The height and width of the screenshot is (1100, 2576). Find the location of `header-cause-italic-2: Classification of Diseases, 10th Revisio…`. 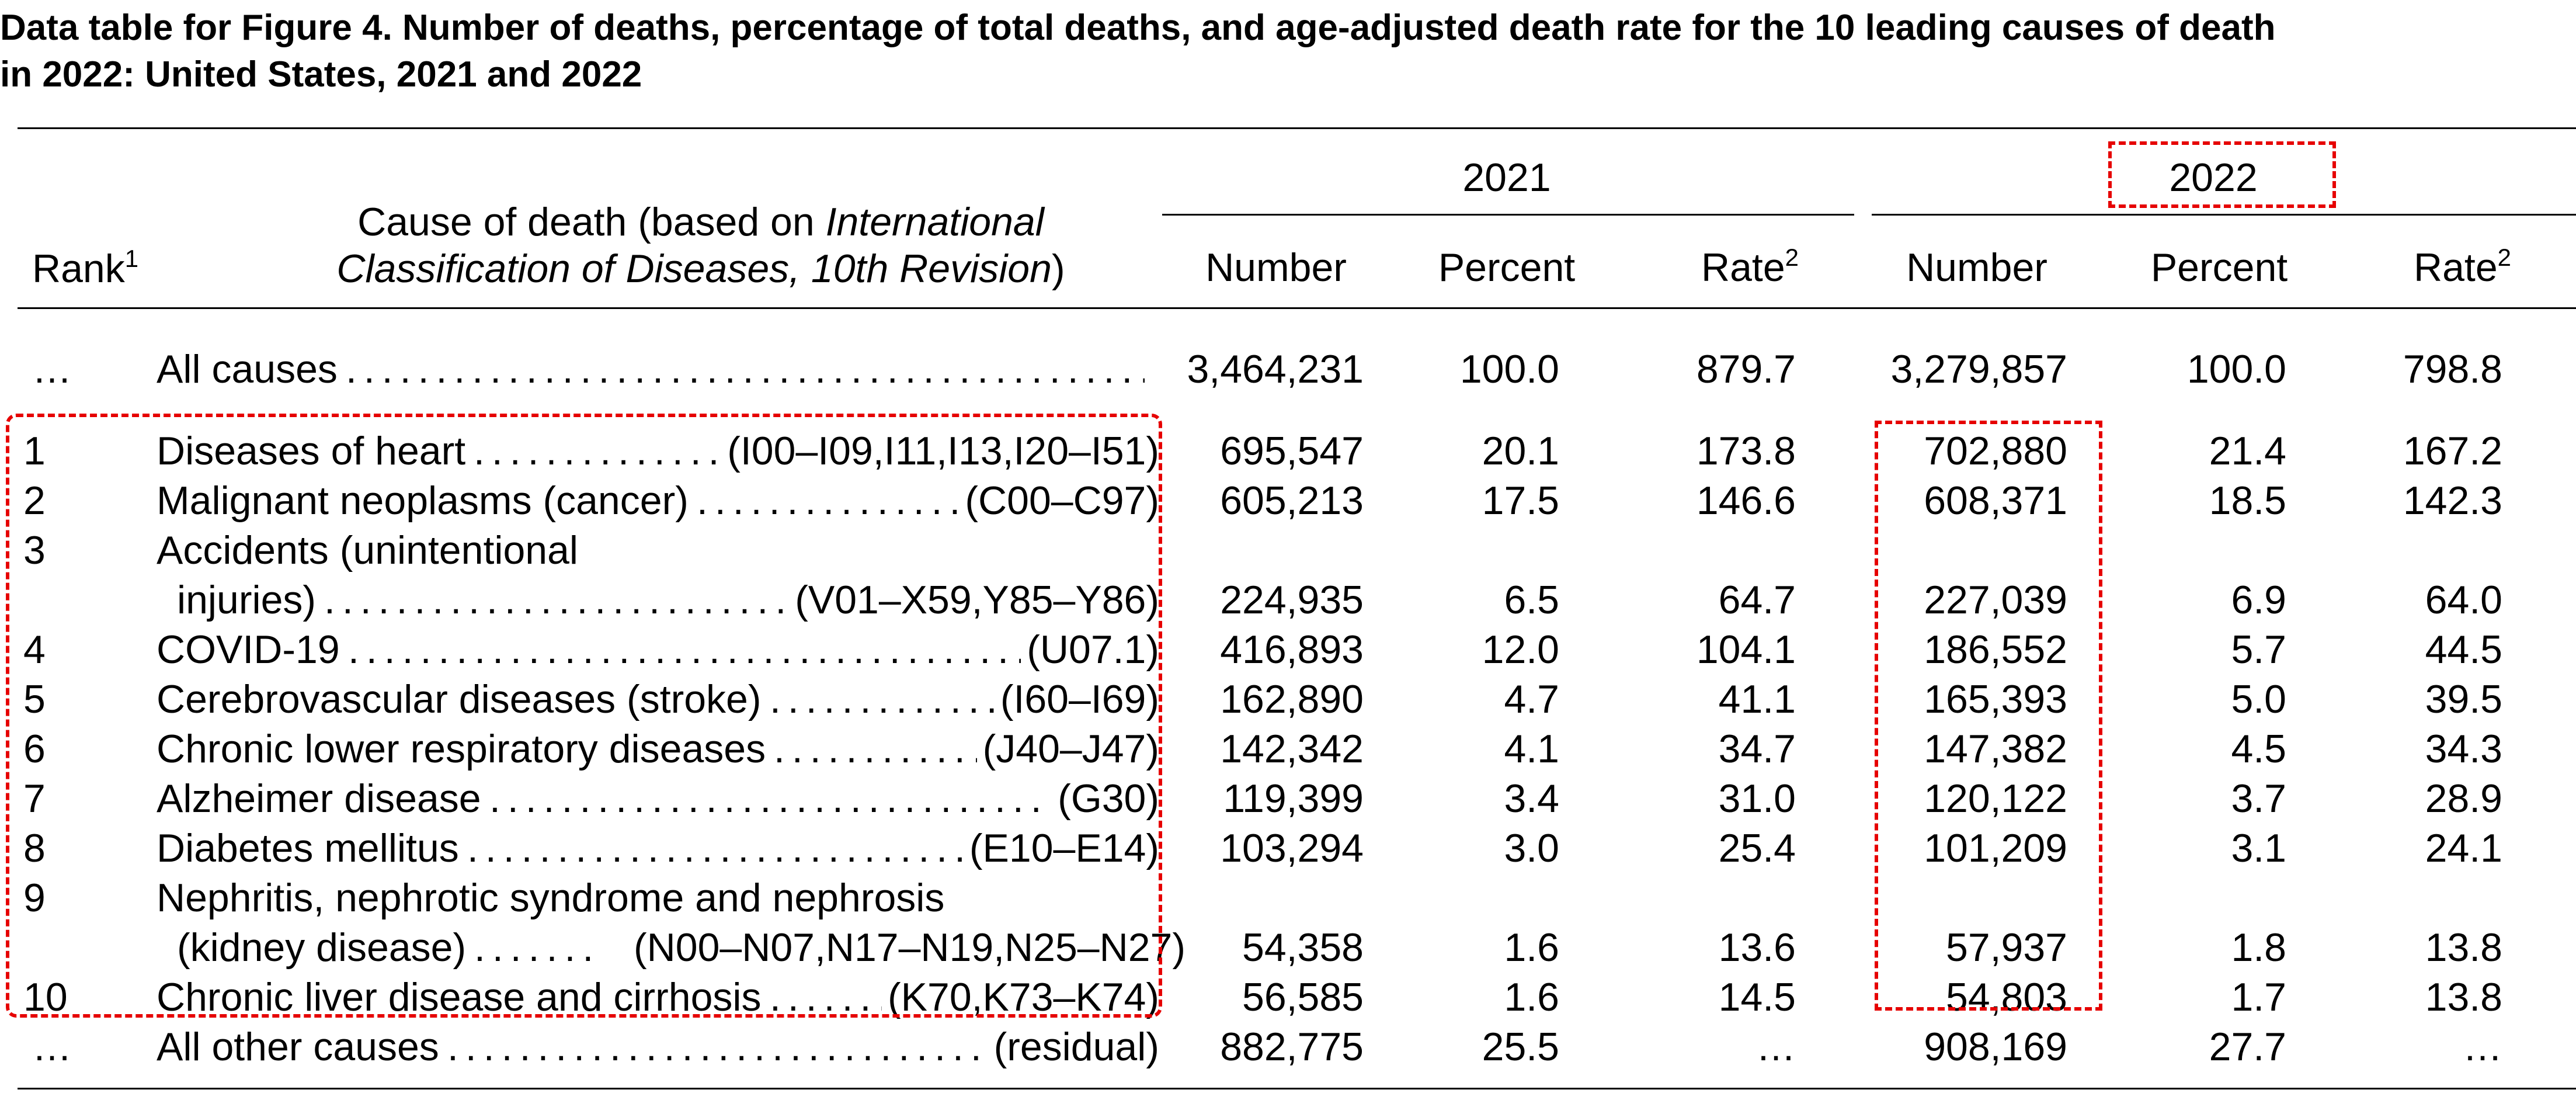

header-cause-italic-2: Classification of Diseases, 10th Revisio… is located at coordinates (694, 269).